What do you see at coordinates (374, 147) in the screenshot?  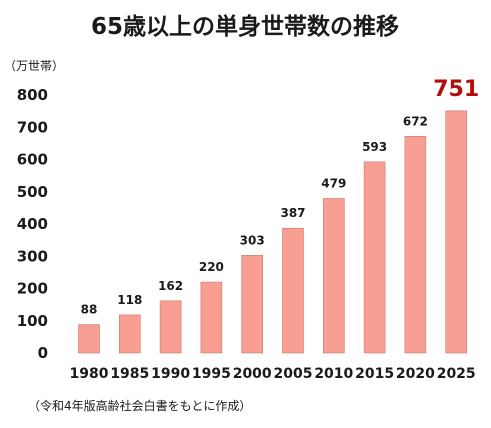 I see `value-label: 593` at bounding box center [374, 147].